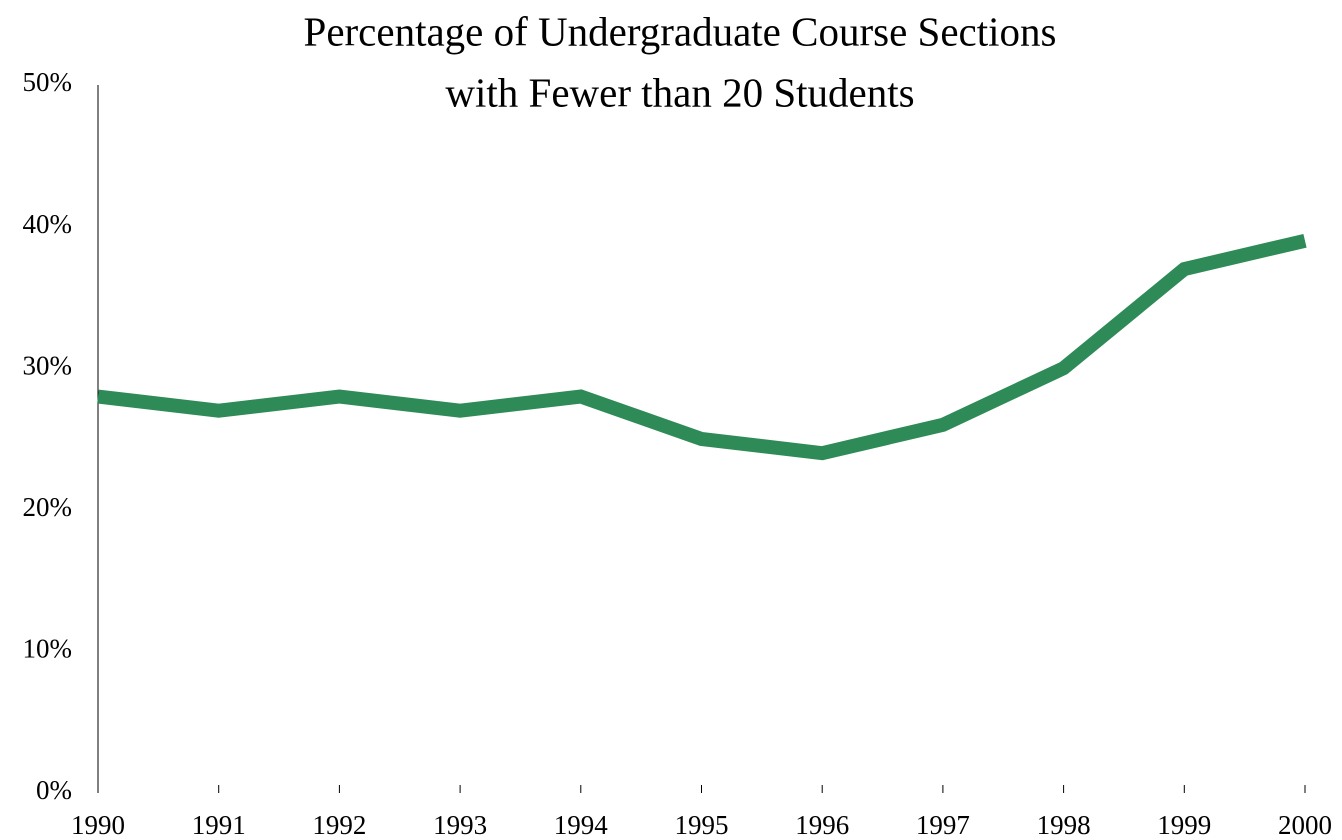 Image resolution: width=1342 pixels, height=840 pixels. What do you see at coordinates (1305, 825) in the screenshot?
I see `x-tick-label: 2000` at bounding box center [1305, 825].